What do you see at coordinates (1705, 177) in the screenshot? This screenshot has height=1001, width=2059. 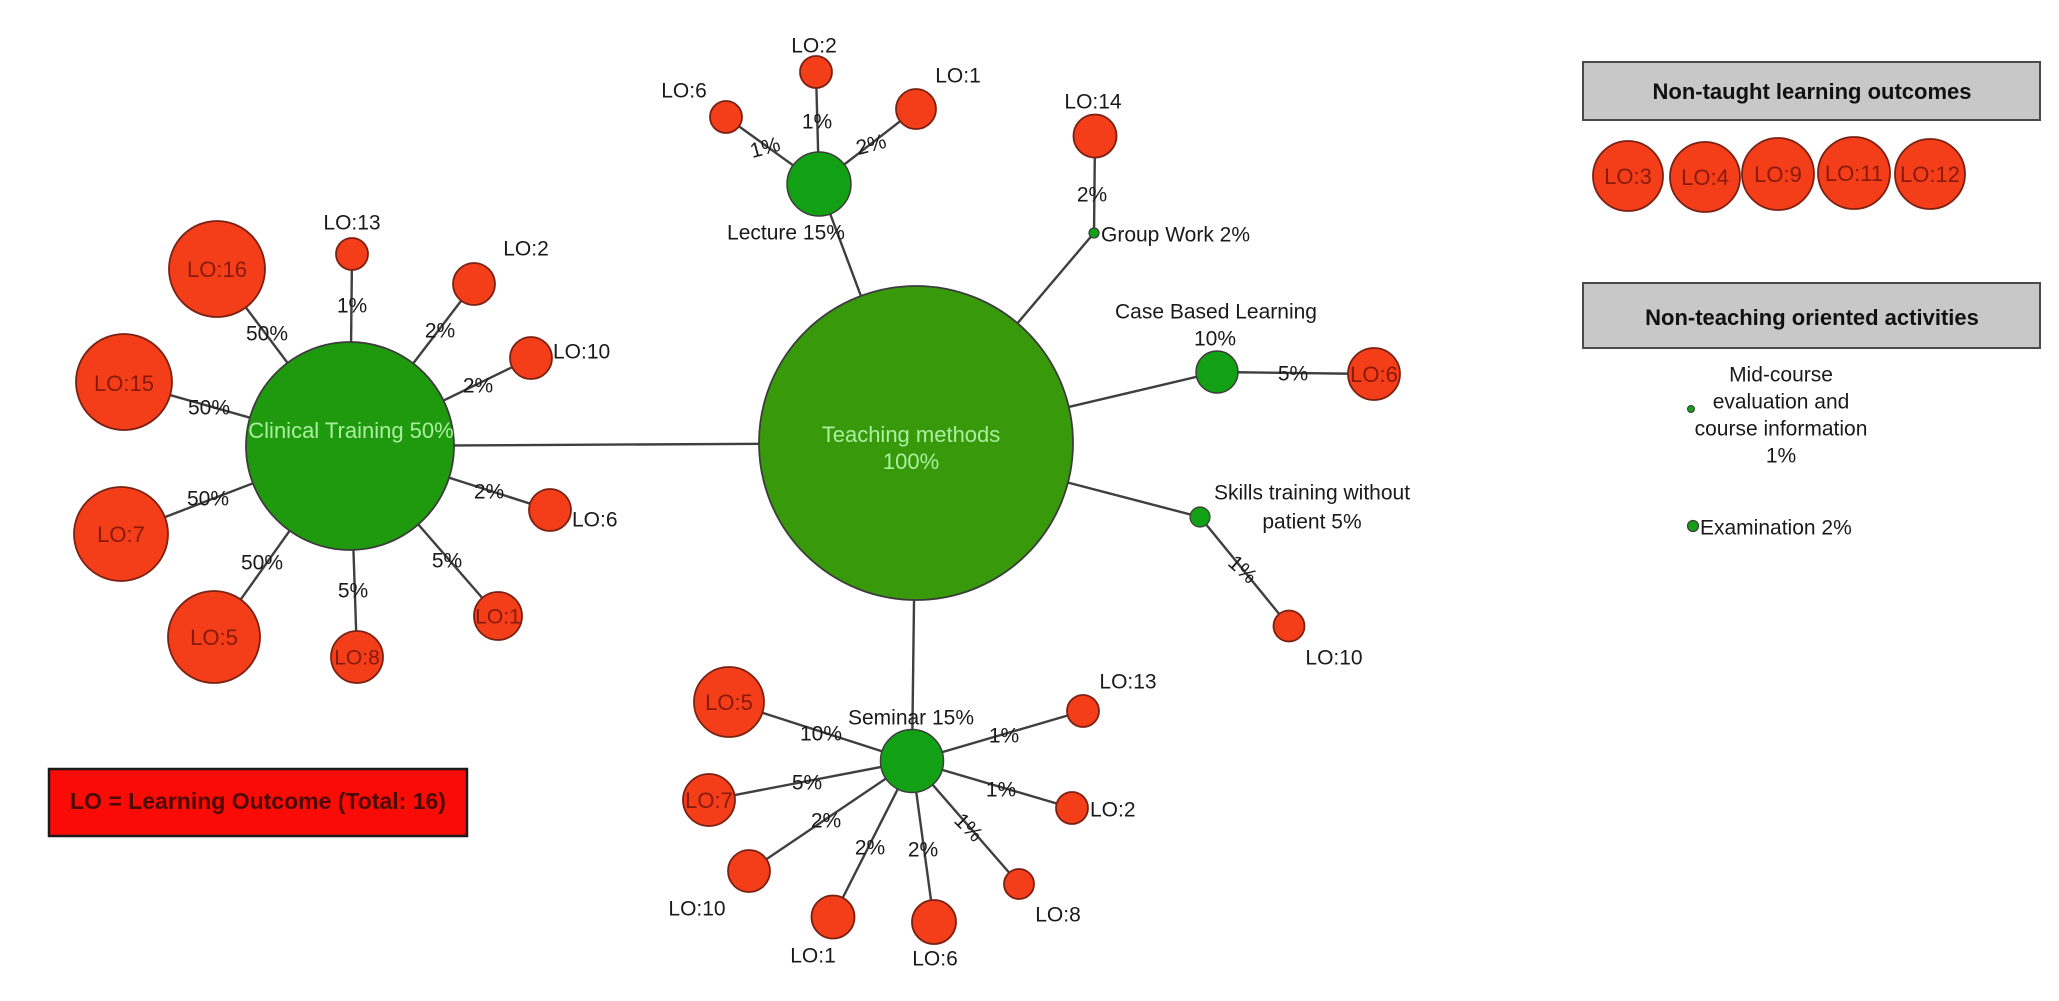 I see `svg-text: LO:4` at bounding box center [1705, 177].